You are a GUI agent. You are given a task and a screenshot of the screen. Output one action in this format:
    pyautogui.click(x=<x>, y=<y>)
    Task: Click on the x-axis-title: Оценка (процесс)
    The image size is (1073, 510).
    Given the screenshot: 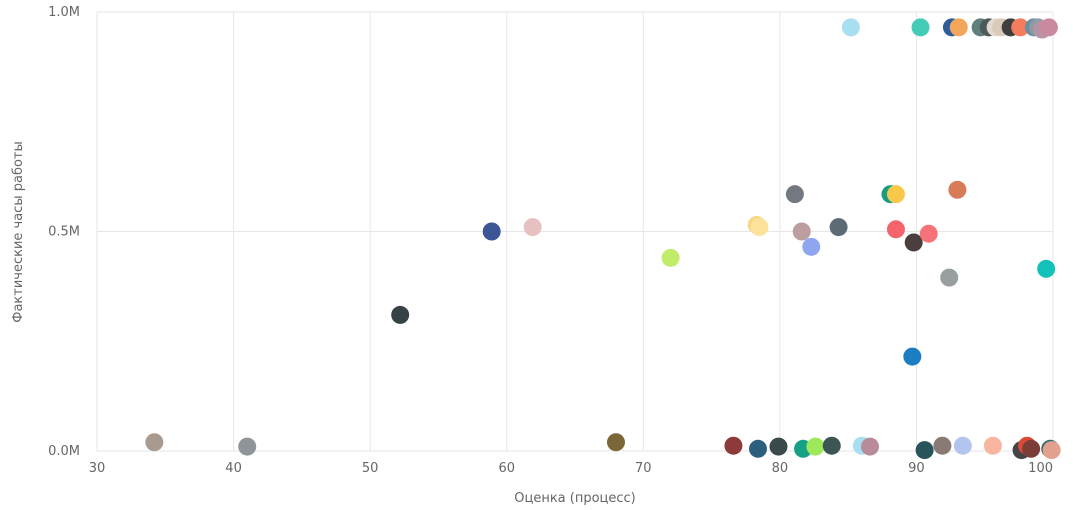 What is the action you would take?
    pyautogui.click(x=575, y=498)
    